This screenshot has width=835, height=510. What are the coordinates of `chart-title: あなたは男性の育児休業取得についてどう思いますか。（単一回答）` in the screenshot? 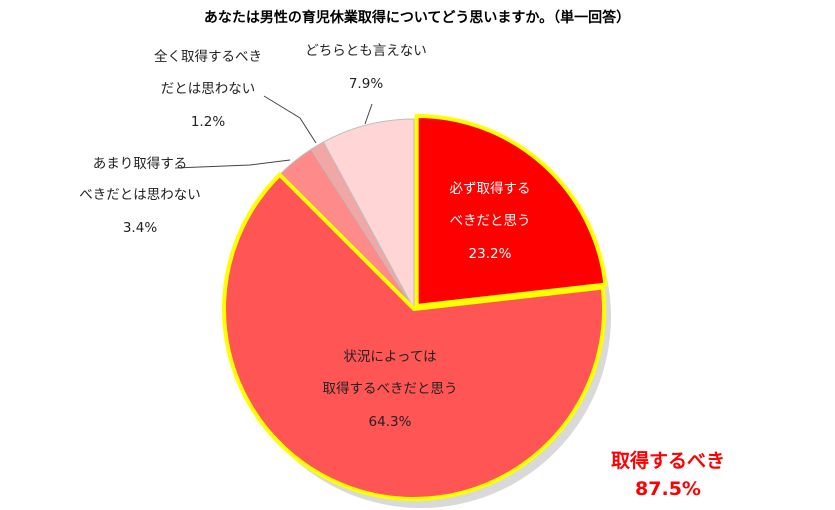 It's located at (417, 17).